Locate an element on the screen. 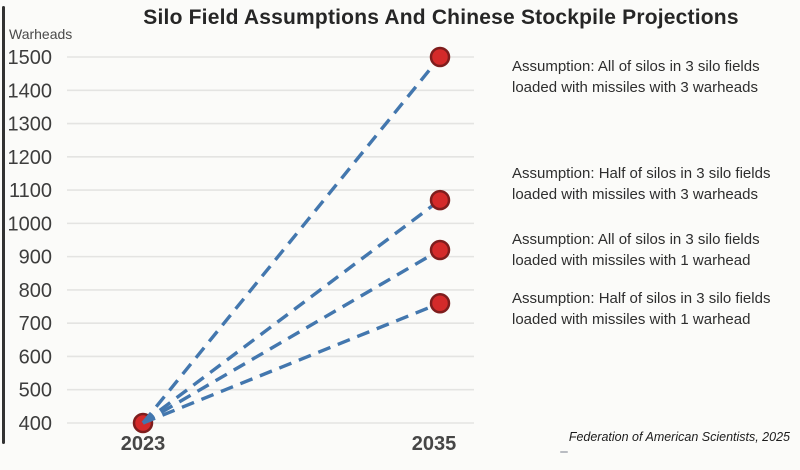 This screenshot has width=800, height=470. y-tick-label: 1100 is located at coordinates (30, 191).